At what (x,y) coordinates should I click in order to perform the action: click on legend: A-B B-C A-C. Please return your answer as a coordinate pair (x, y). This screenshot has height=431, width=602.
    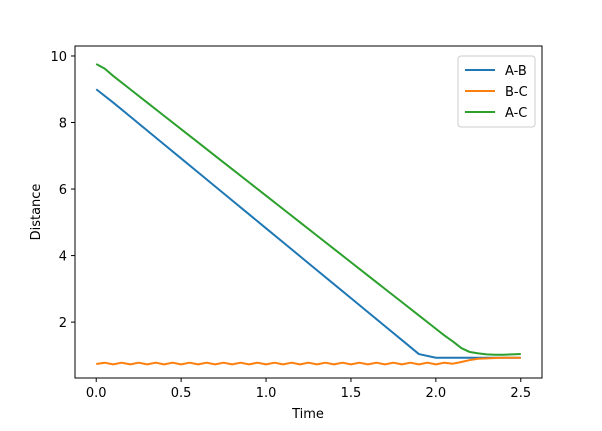
    Looking at the image, I should click on (496, 91).